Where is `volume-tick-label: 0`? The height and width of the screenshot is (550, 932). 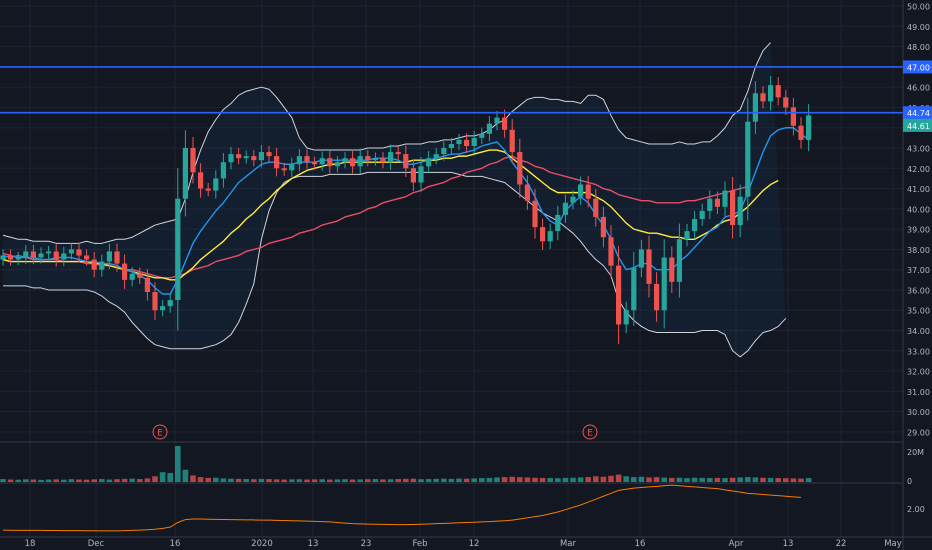
volume-tick-label: 0 is located at coordinates (909, 481).